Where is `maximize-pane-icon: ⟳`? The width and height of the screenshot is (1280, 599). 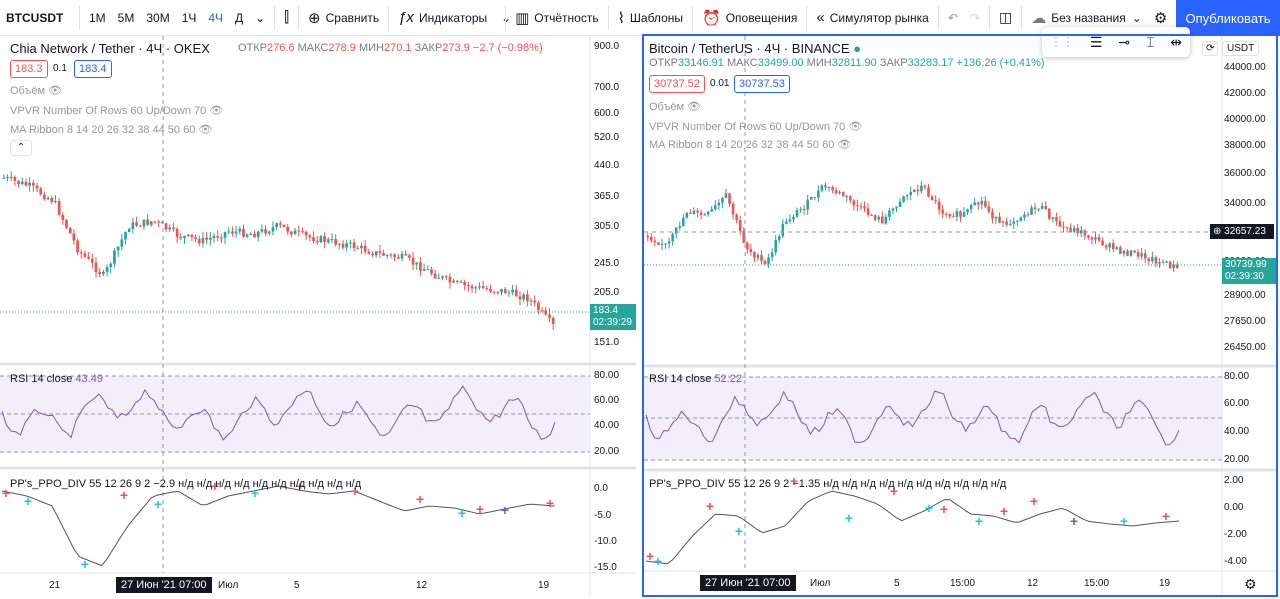 maximize-pane-icon: ⟳ is located at coordinates (1210, 48).